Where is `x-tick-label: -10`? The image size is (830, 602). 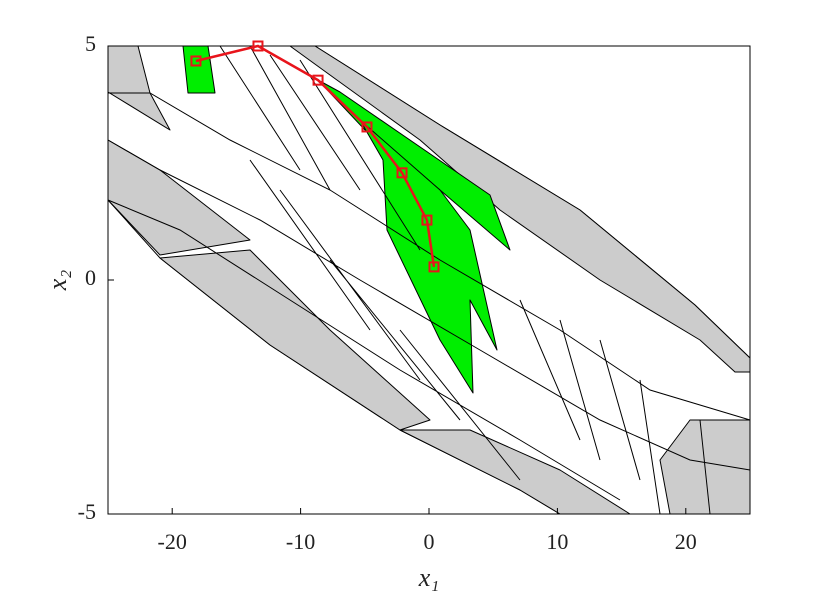 x-tick-label: -10 is located at coordinates (300, 541).